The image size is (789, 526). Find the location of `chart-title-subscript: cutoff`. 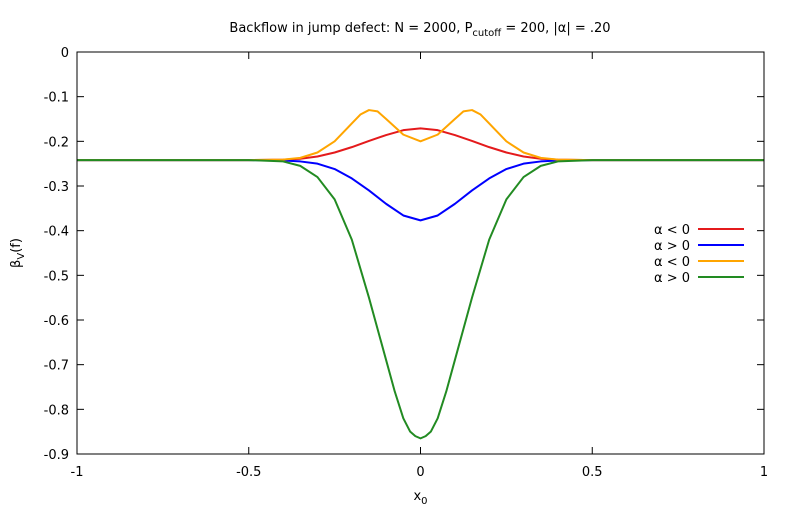

chart-title-subscript: cutoff is located at coordinates (487, 33).